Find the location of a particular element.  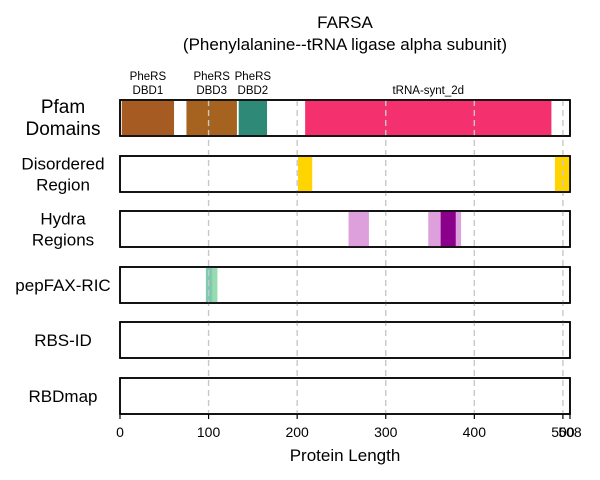

row-label-hydra-1: Regions is located at coordinates (63, 240).